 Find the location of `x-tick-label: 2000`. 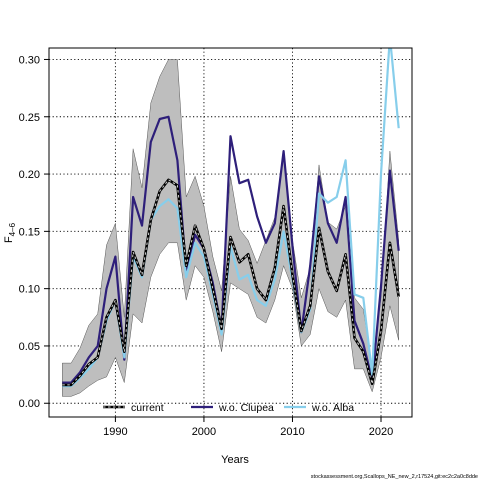

x-tick-label: 2000 is located at coordinates (204, 432).